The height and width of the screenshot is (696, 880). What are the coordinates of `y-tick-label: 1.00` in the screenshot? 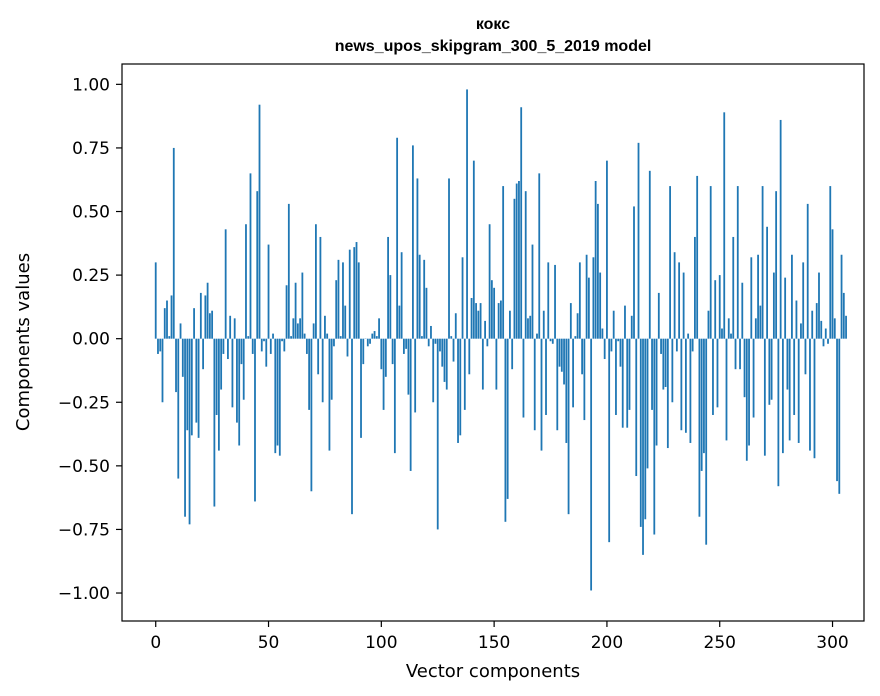 It's located at (91, 85).